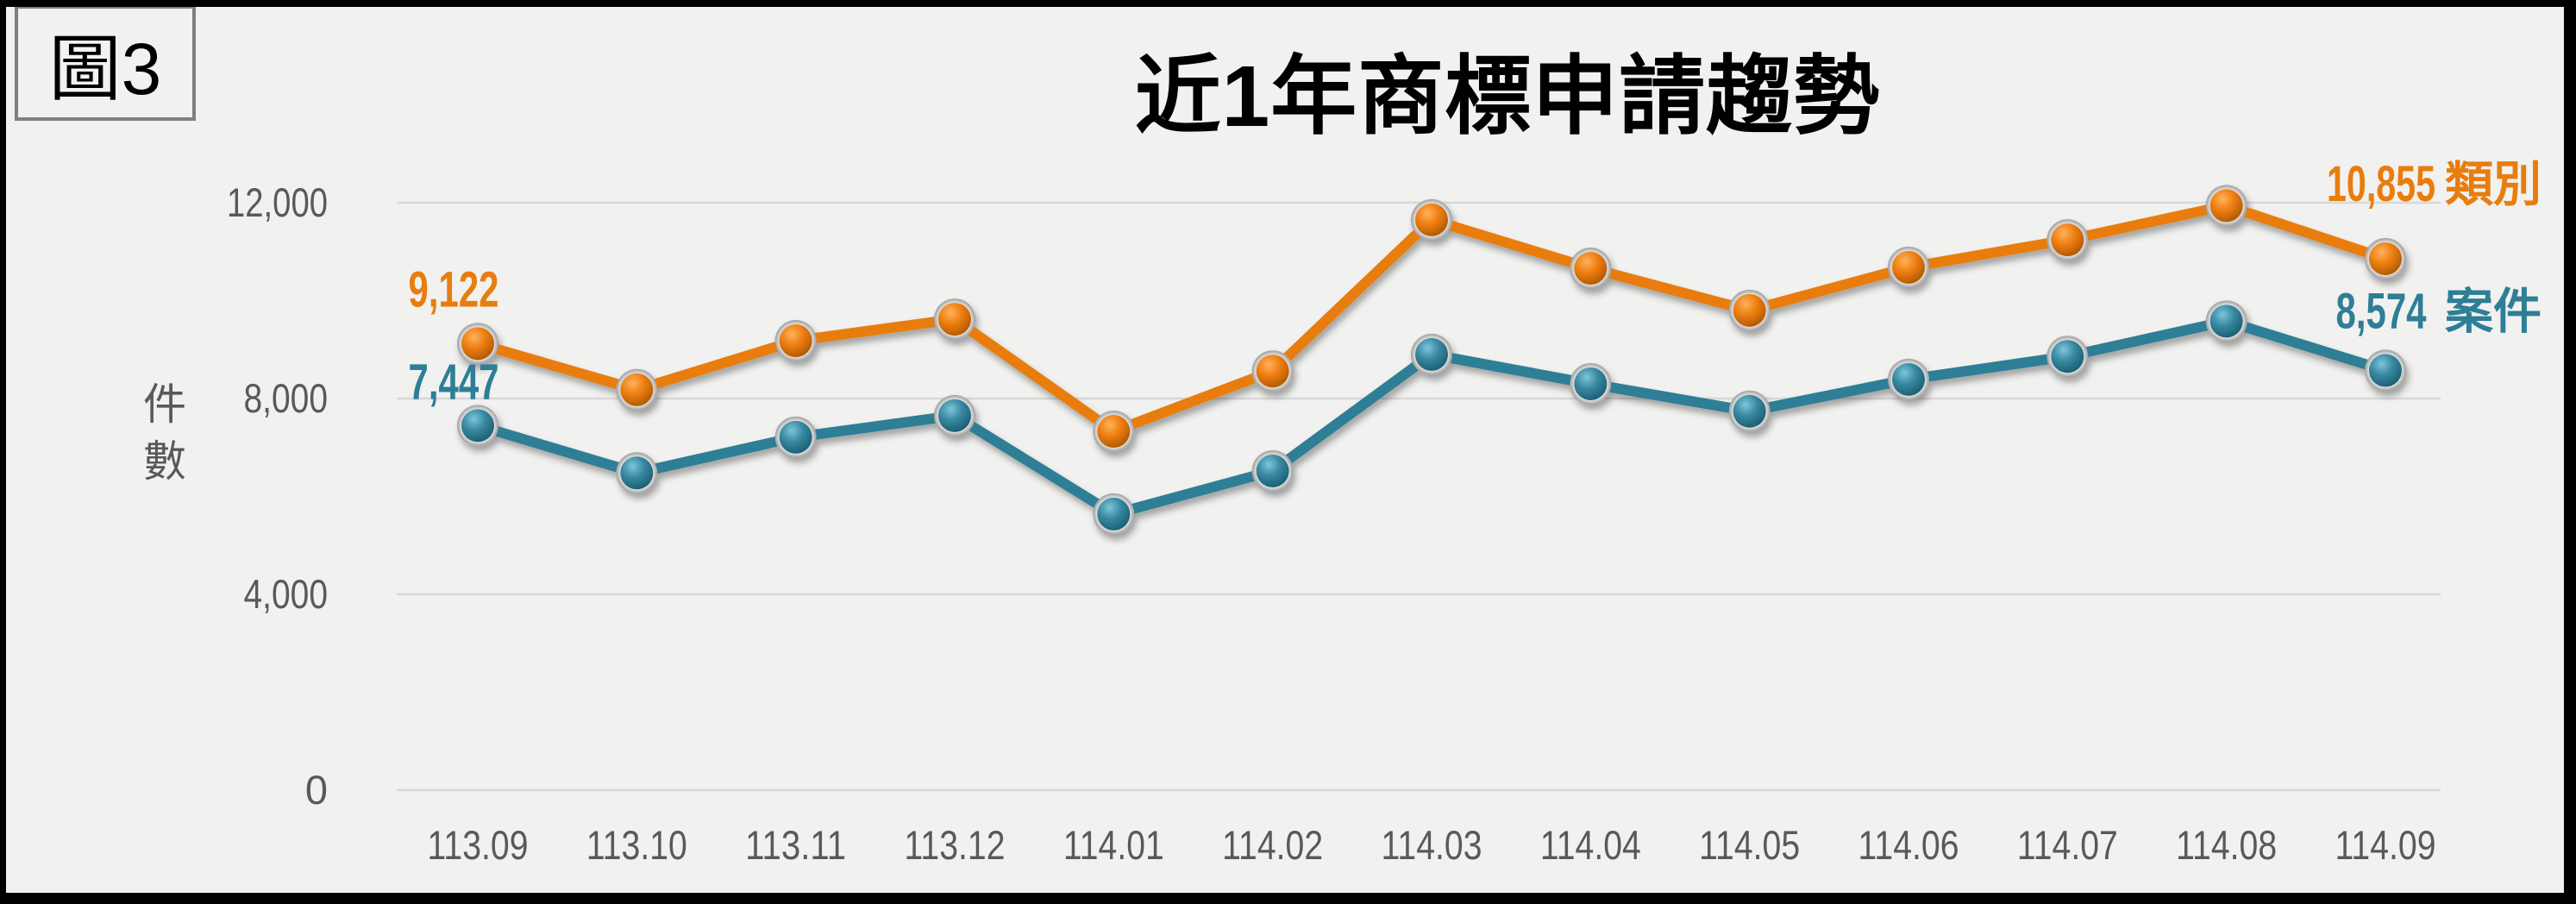 Image resolution: width=2576 pixels, height=904 pixels. I want to click on x-tick-label: 114.06, so click(1908, 845).